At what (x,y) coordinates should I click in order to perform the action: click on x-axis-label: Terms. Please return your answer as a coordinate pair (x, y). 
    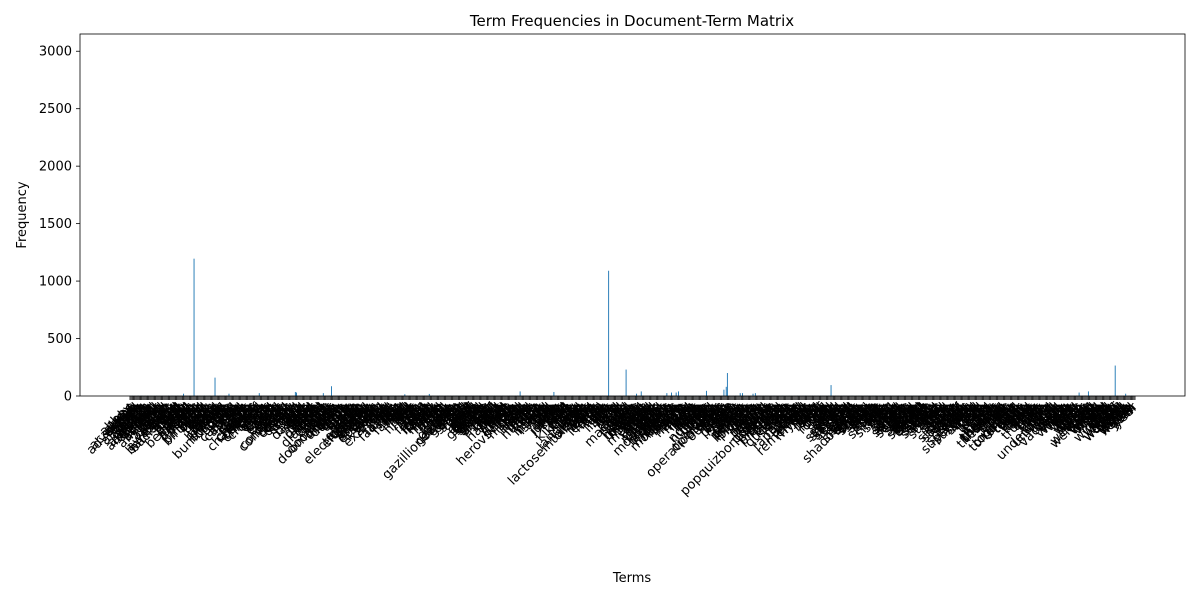
    Looking at the image, I should click on (632, 578).